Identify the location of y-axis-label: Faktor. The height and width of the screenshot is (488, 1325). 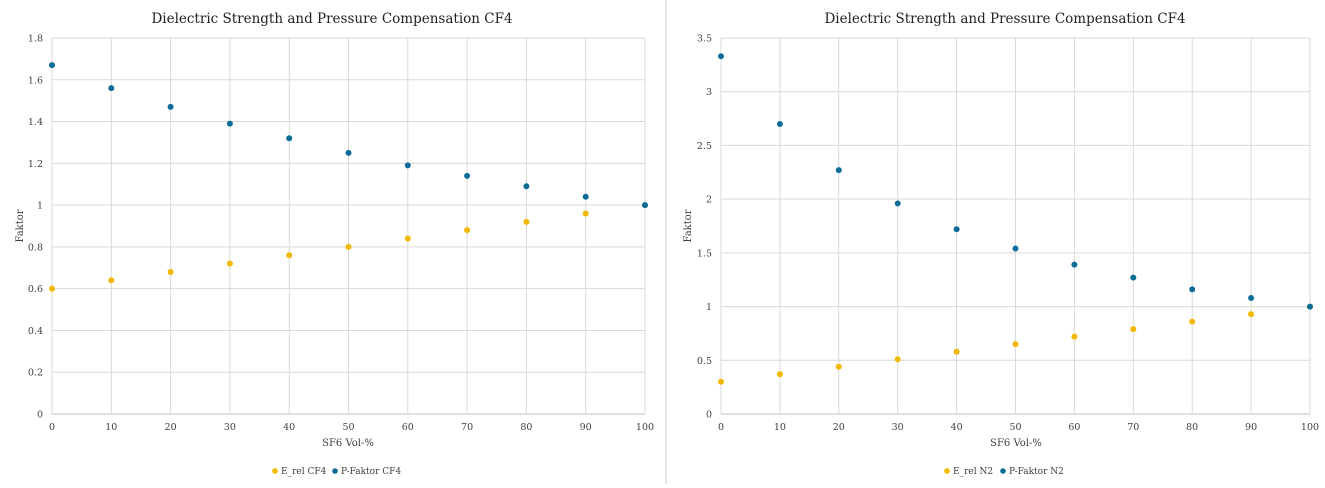
(20, 225).